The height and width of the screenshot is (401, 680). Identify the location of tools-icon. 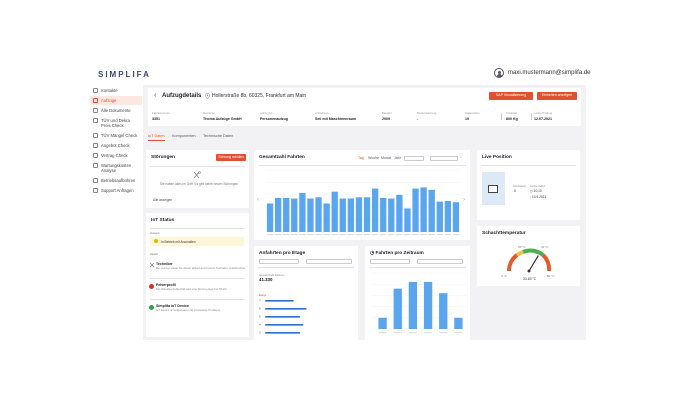
(197, 175).